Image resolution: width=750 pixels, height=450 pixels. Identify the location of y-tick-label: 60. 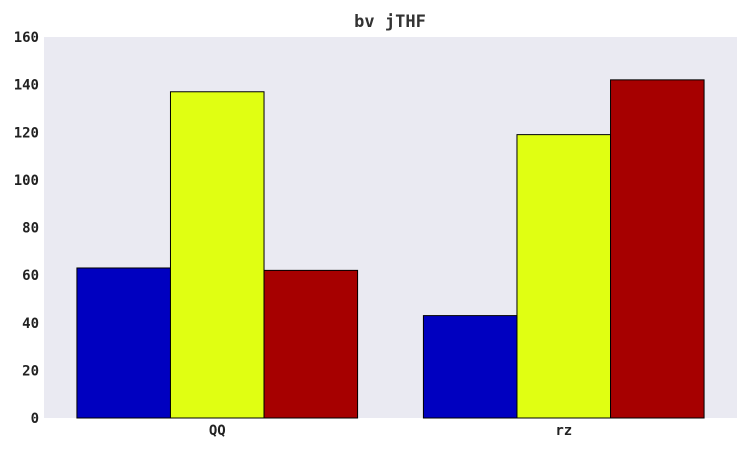
(30, 276).